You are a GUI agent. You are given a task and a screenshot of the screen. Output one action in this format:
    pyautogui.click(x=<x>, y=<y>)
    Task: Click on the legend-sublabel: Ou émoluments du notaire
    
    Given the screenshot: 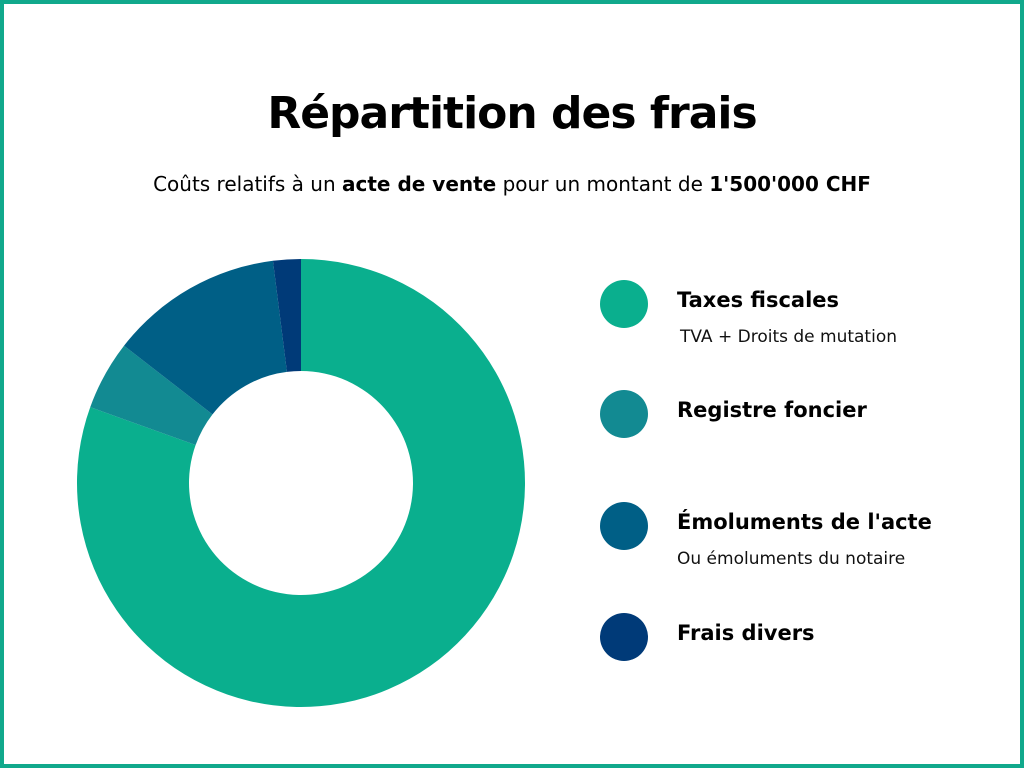 What is the action you would take?
    pyautogui.click(x=791, y=559)
    